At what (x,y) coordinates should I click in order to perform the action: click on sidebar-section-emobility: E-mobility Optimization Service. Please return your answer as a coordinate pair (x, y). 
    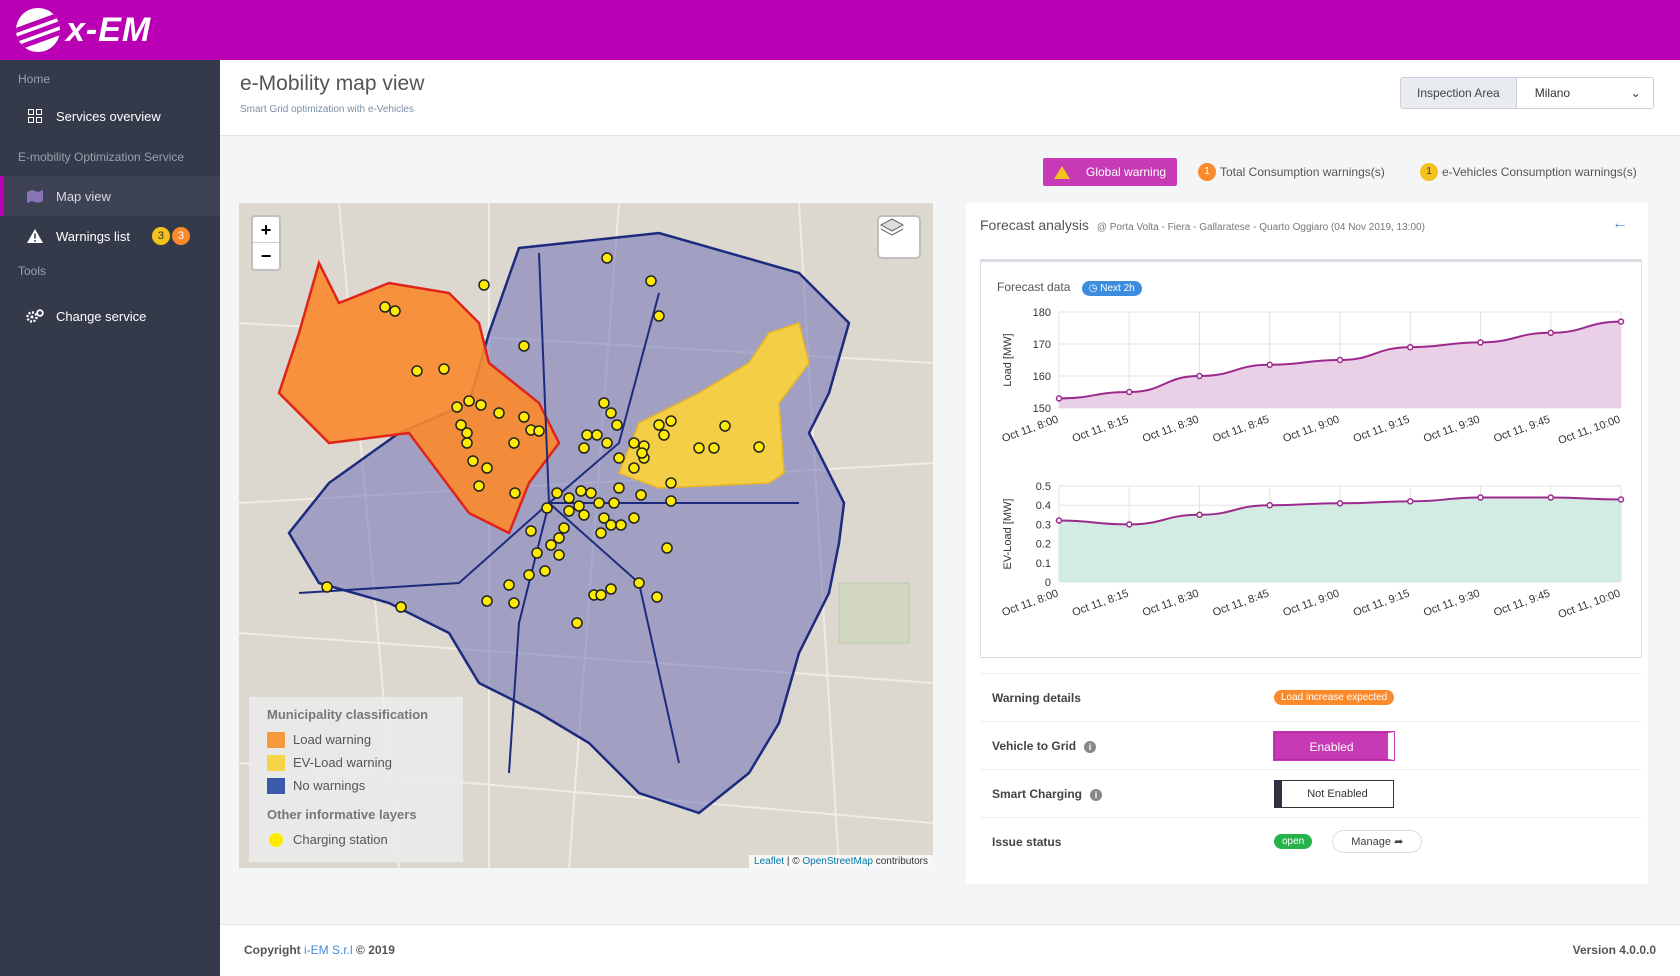
    Looking at the image, I should click on (101, 157).